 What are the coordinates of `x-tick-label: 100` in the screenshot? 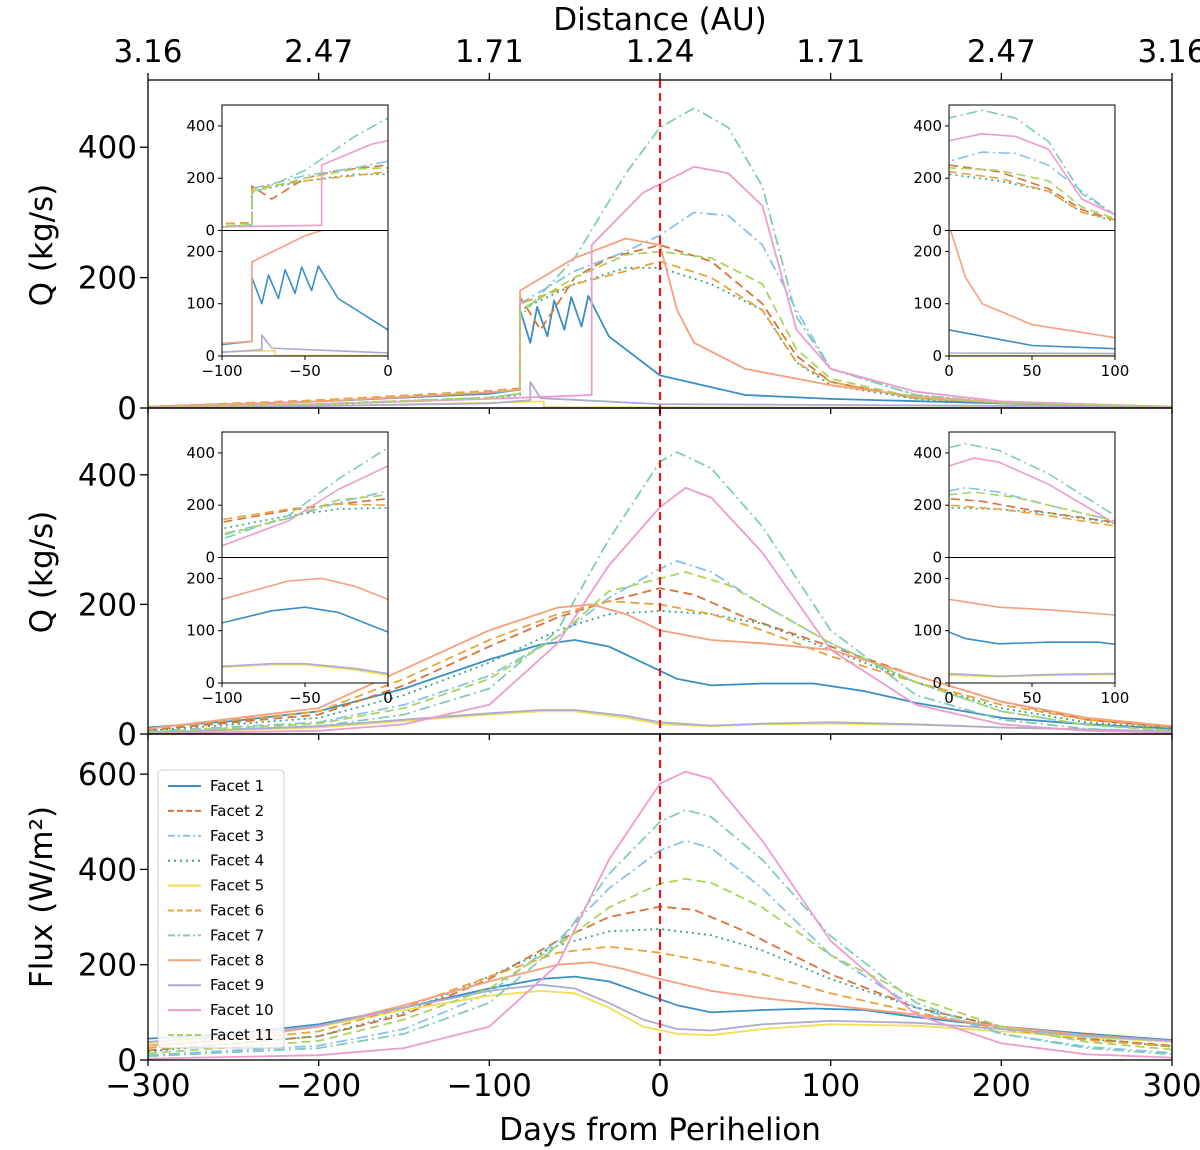 It's located at (830, 1086).